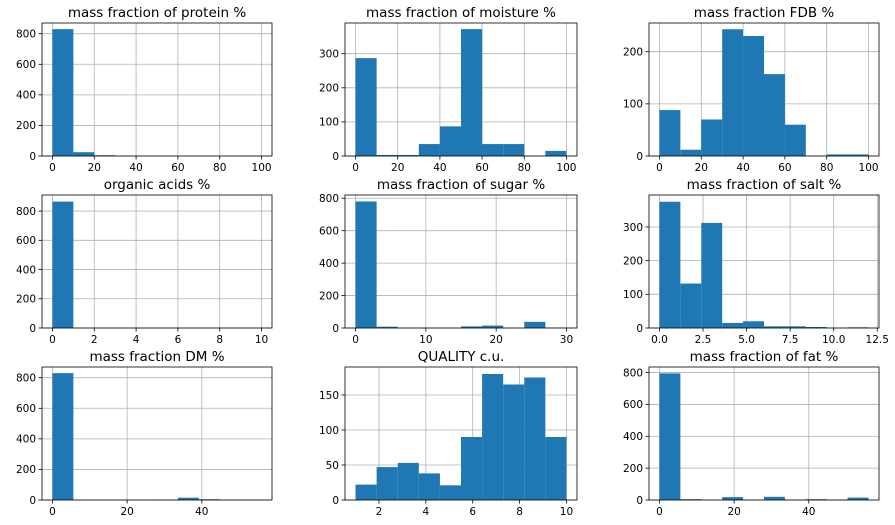 The width and height of the screenshot is (895, 525). I want to click on x-tick-label: 6, so click(178, 340).